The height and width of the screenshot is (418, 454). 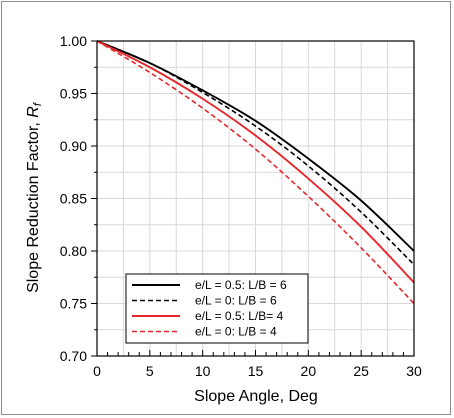 What do you see at coordinates (256, 371) in the screenshot?
I see `x-tick-label: 15` at bounding box center [256, 371].